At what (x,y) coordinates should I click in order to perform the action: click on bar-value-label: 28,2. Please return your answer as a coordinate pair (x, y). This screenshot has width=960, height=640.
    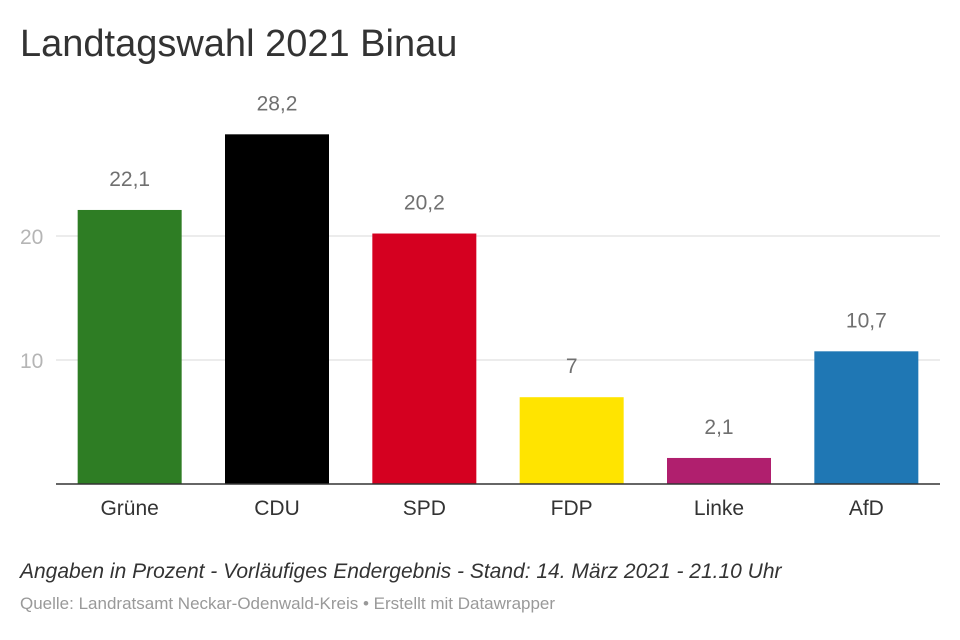
    Looking at the image, I should click on (277, 103).